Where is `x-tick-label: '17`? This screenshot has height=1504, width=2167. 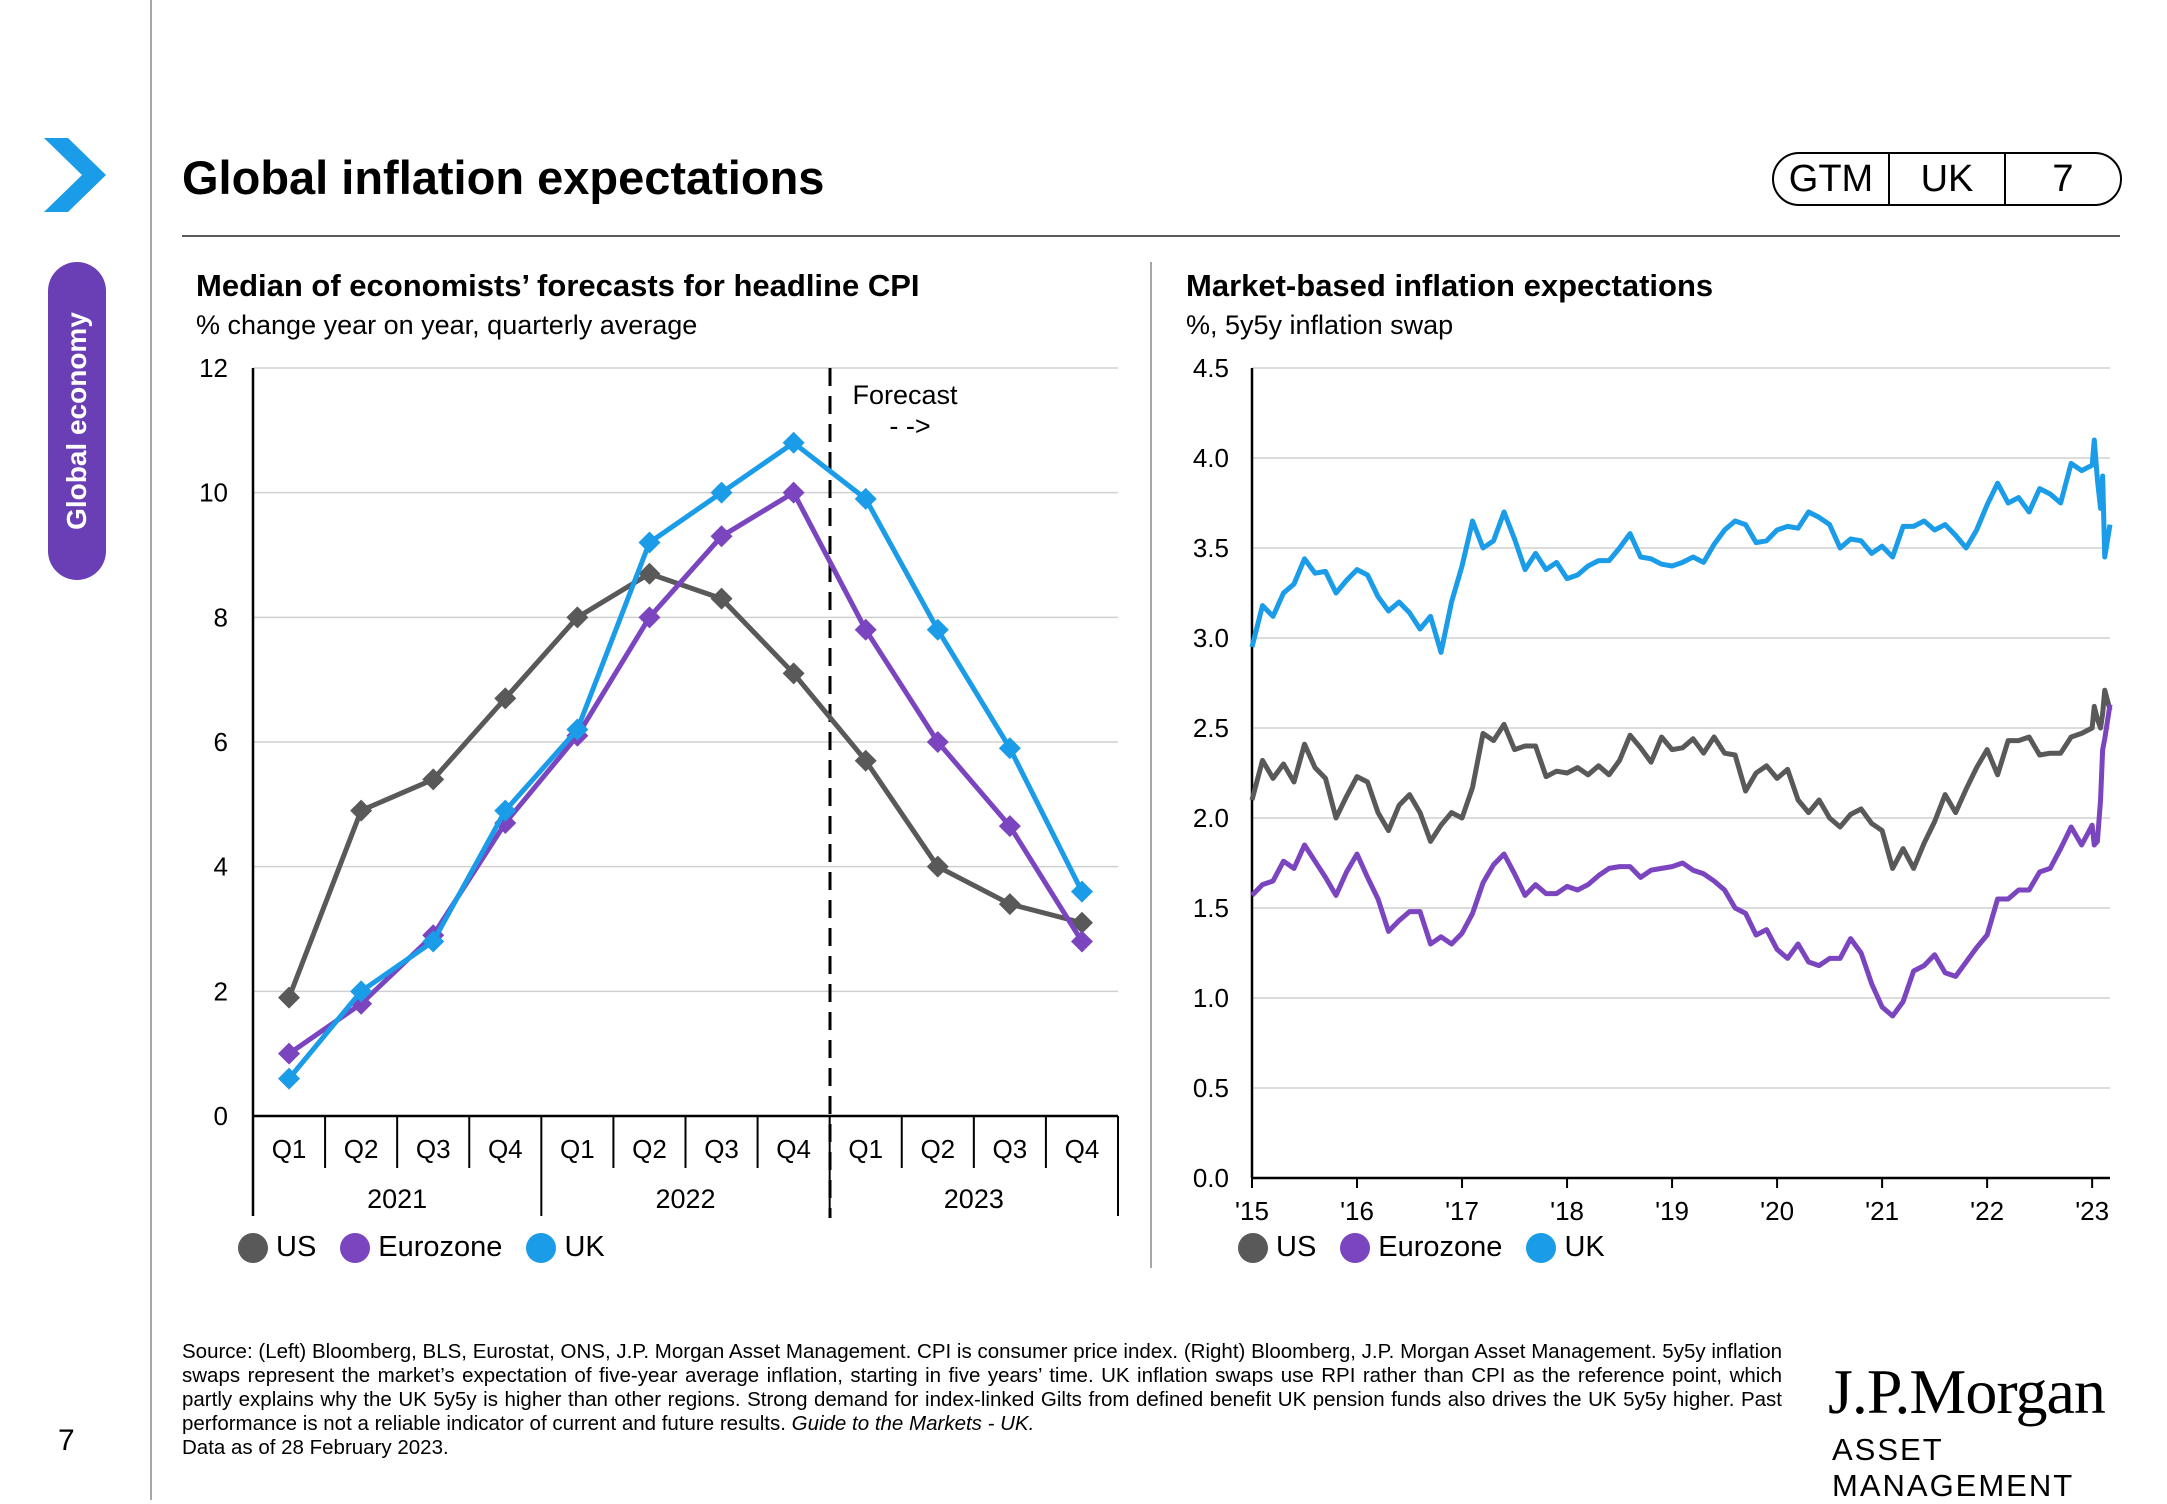 x-tick-label: '17 is located at coordinates (1462, 1211).